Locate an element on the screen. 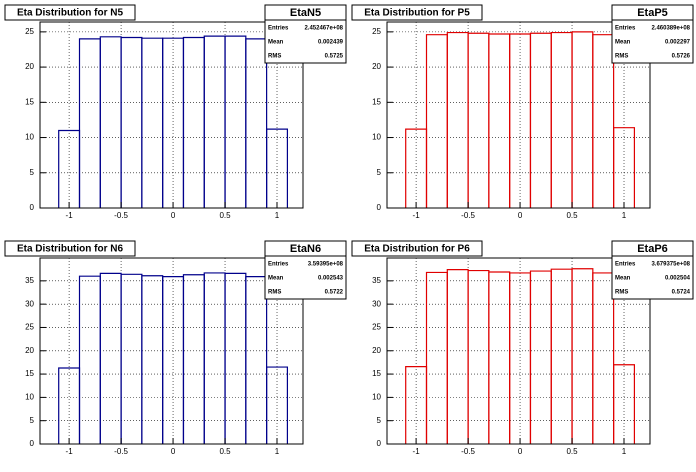  stats-value: 0.5725 is located at coordinates (334, 57).